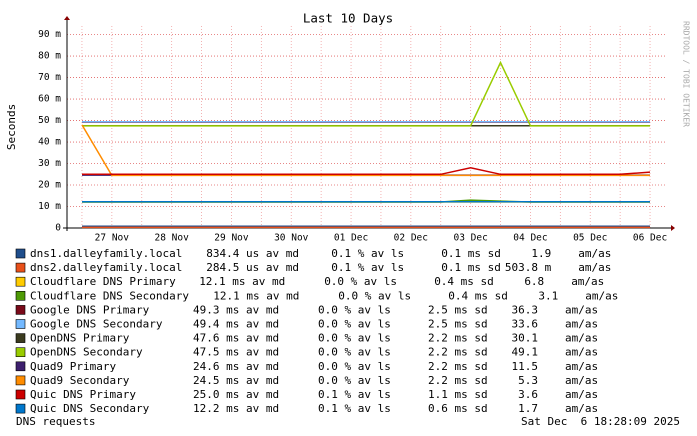  What do you see at coordinates (96, 324) in the screenshot?
I see `legend-label: Google DNS Secondary` at bounding box center [96, 324].